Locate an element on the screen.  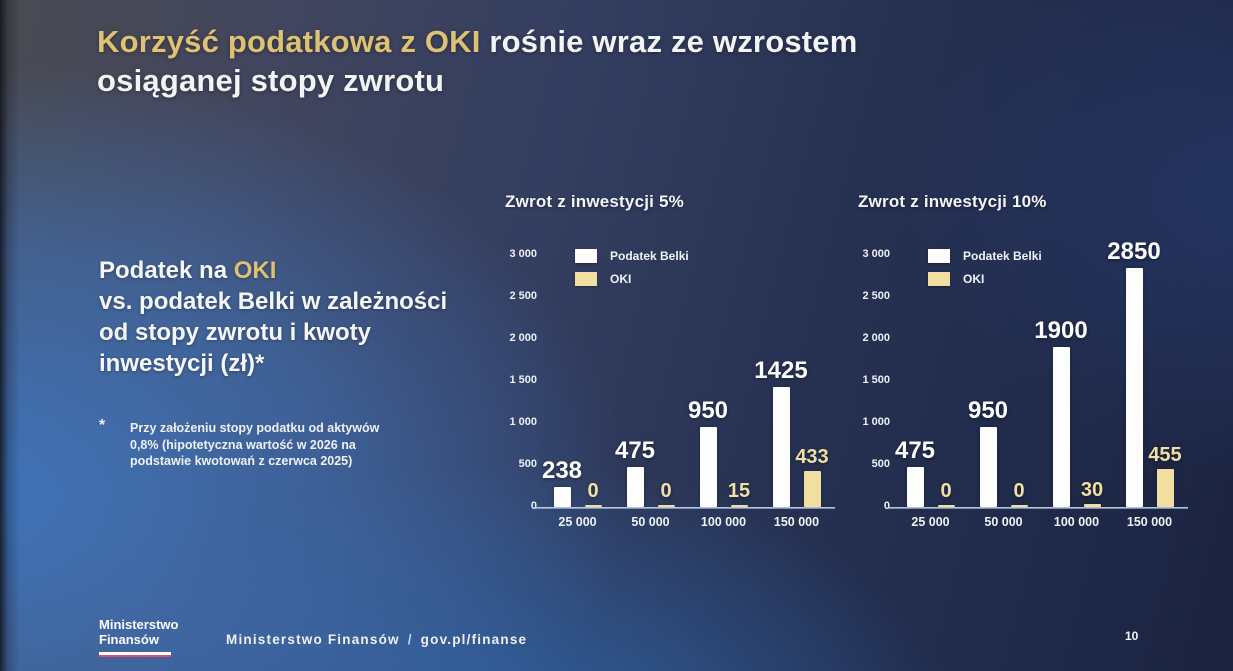
slide-title-rest: rośnie wraz ze wzrostem is located at coordinates (669, 41).